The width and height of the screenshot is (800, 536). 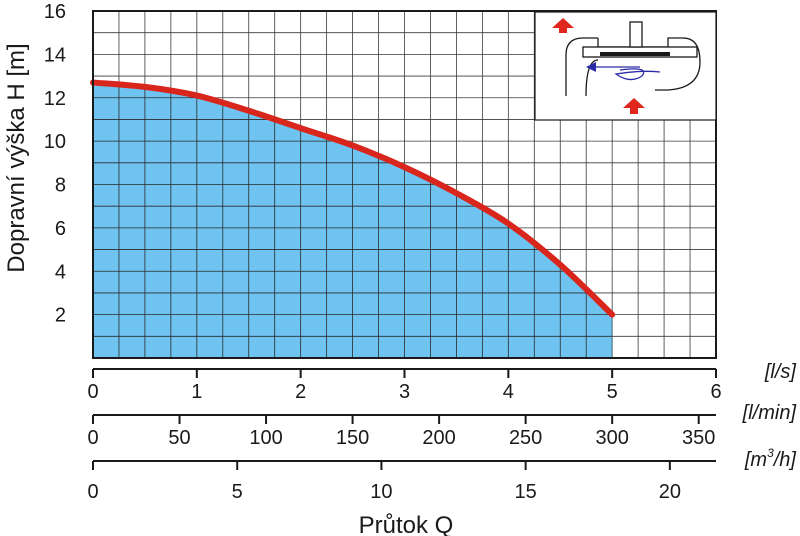 What do you see at coordinates (16, 157) in the screenshot?
I see `y-axis-title: Dopravní výška H [m]` at bounding box center [16, 157].